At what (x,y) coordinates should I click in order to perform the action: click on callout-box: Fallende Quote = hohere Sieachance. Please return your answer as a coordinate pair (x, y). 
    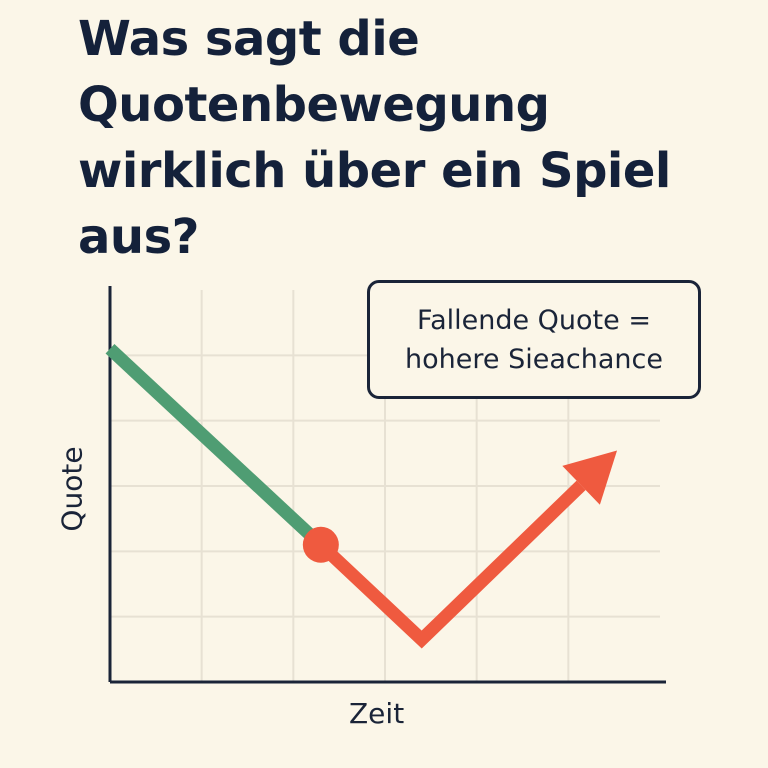
    Looking at the image, I should click on (534, 339).